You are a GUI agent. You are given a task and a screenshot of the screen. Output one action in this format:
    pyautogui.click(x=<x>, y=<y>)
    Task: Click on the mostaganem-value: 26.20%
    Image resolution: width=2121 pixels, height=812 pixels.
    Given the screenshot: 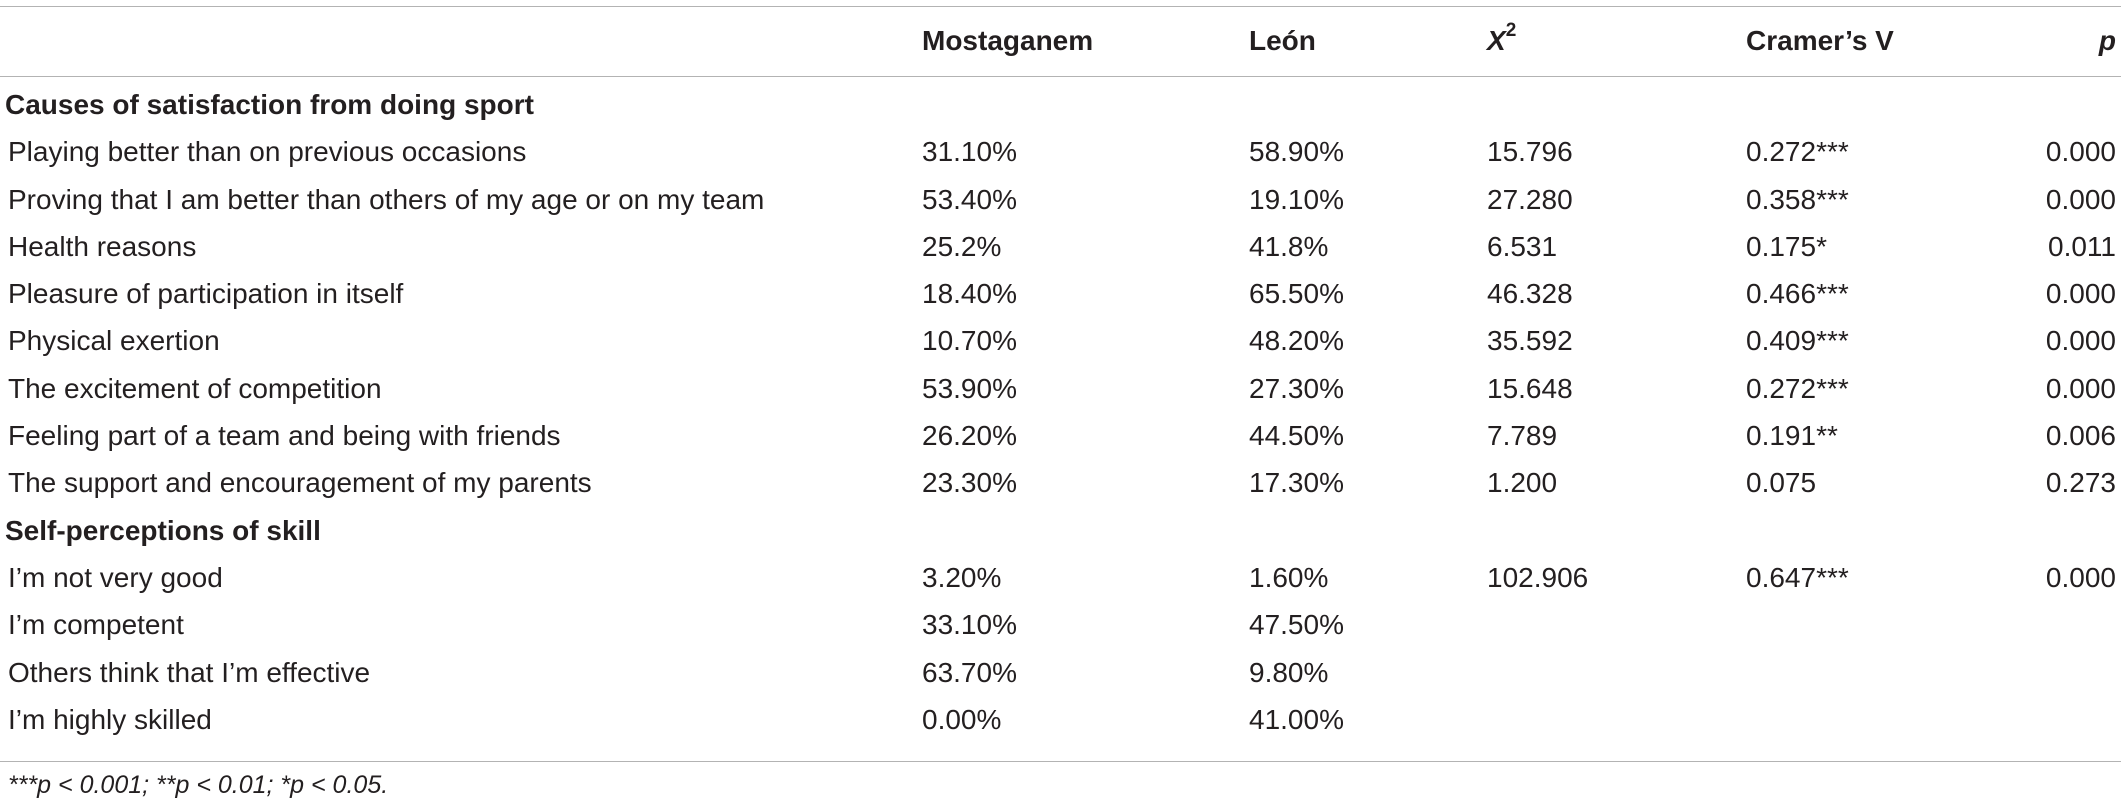 What is the action you would take?
    pyautogui.click(x=969, y=436)
    